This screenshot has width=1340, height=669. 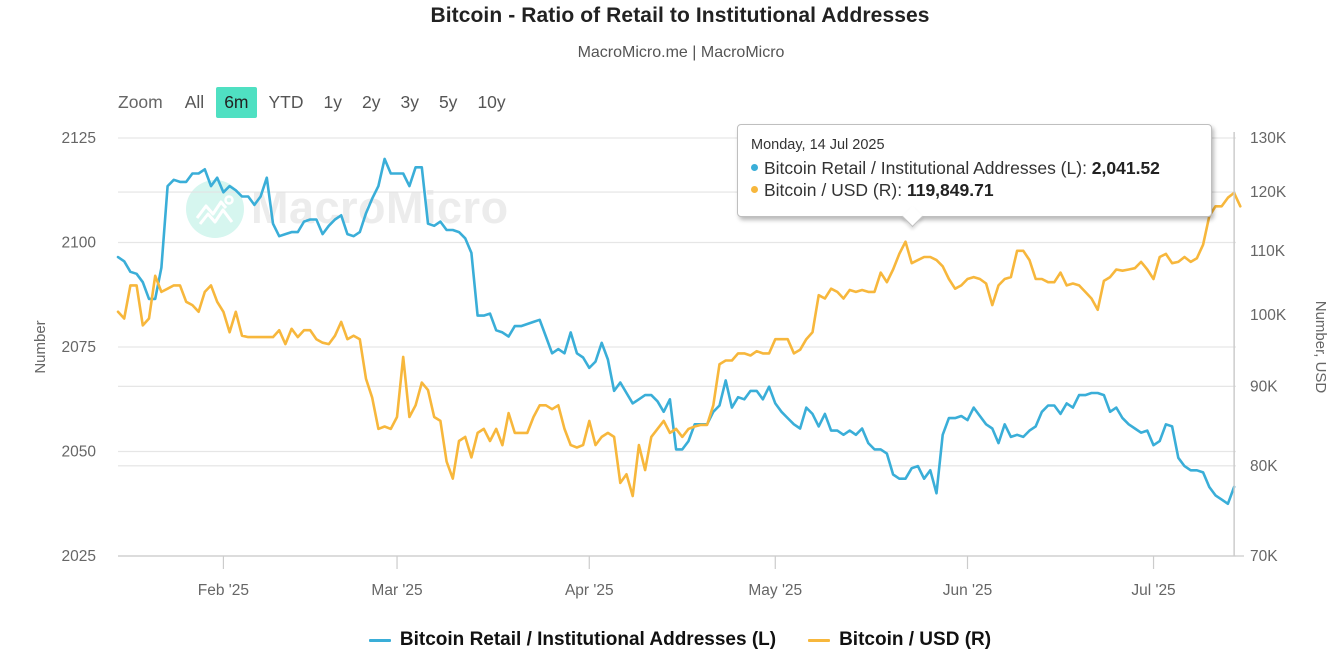 What do you see at coordinates (1268, 138) in the screenshot?
I see `y-right-tick-label: 130K` at bounding box center [1268, 138].